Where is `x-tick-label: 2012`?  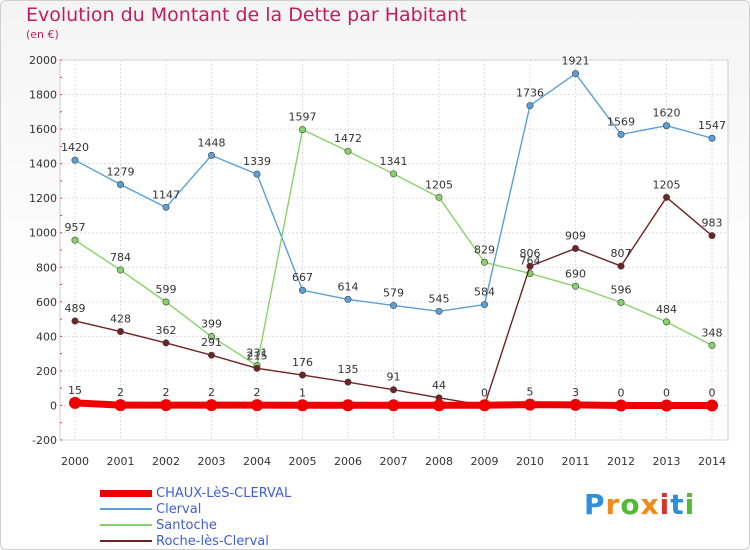
x-tick-label: 2012 is located at coordinates (621, 461).